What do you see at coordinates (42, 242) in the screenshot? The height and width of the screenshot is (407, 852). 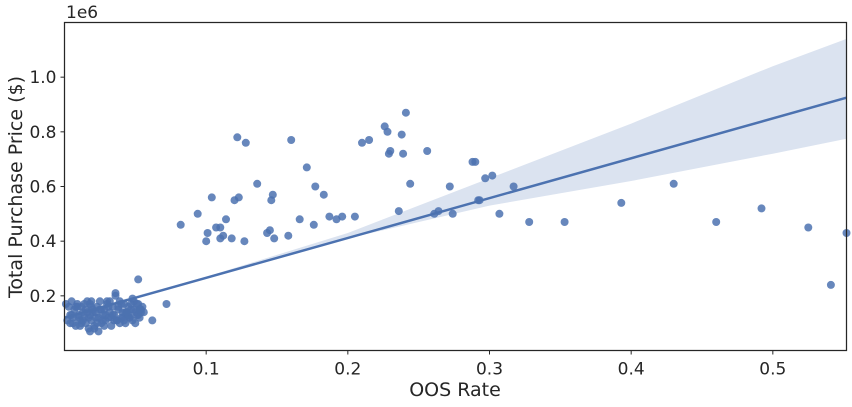 I see `y-tick-label: 0.4` at bounding box center [42, 242].